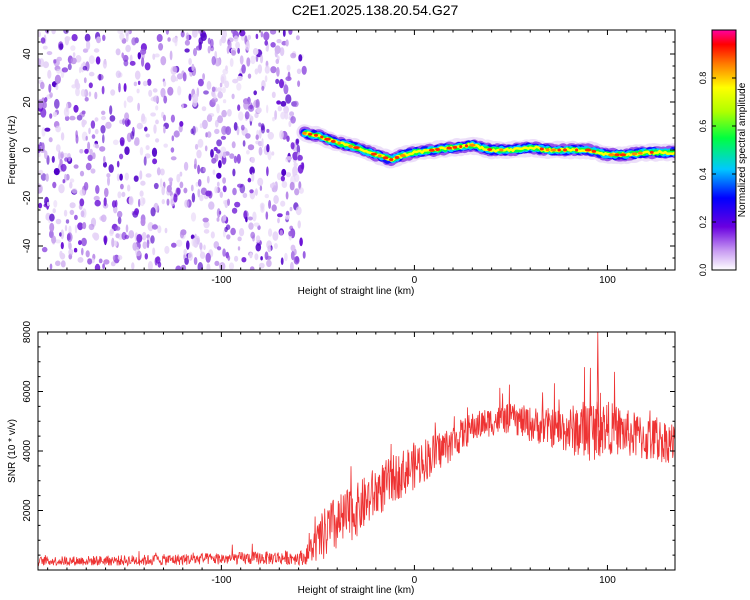 The image size is (750, 600). What do you see at coordinates (703, 174) in the screenshot?
I see `colorbar-tick-label: 0.4` at bounding box center [703, 174].